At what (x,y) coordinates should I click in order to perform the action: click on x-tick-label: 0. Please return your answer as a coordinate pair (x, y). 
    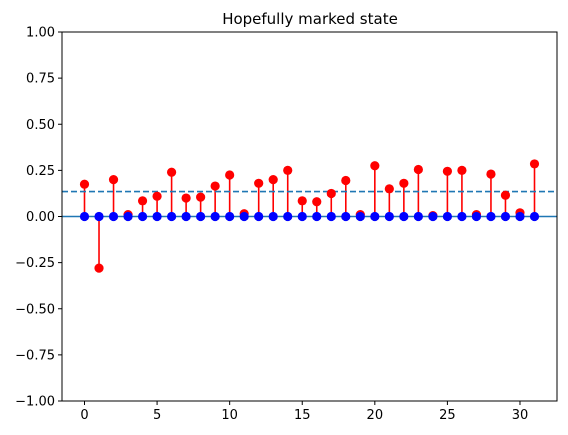
    Looking at the image, I should click on (84, 415).